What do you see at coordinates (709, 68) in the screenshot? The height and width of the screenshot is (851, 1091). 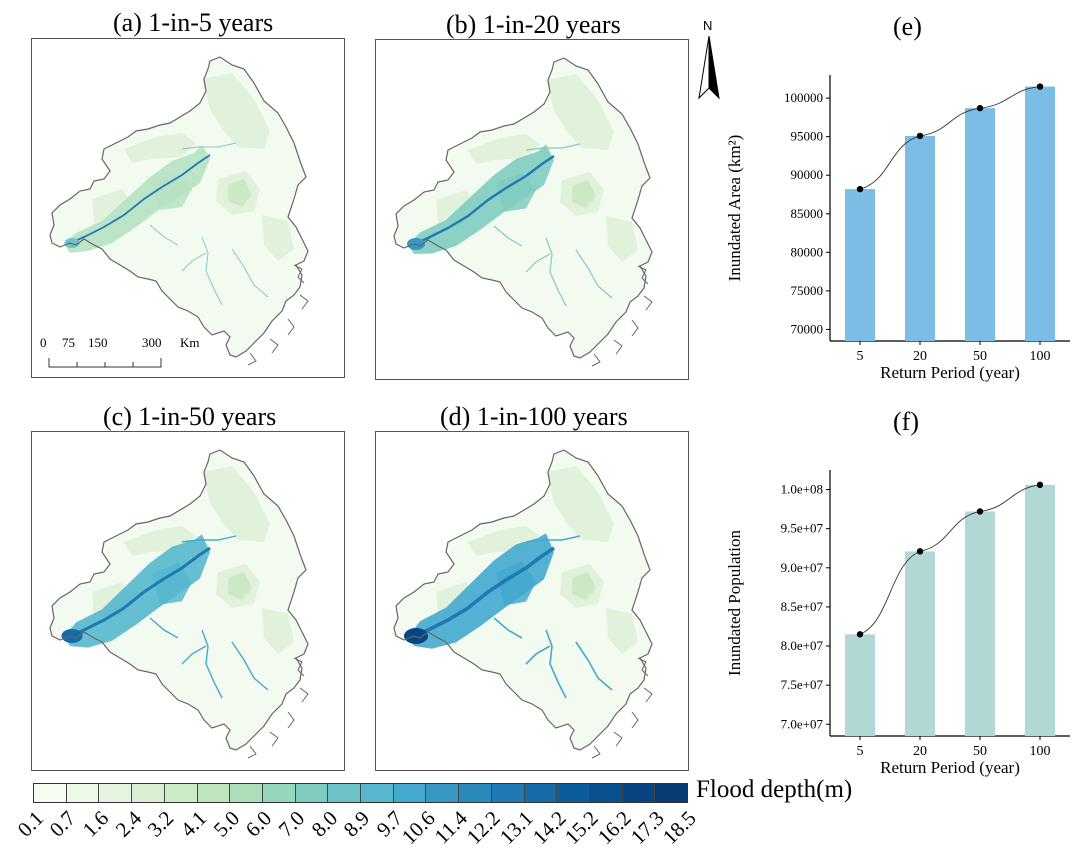 I see `north-arrow-icon` at bounding box center [709, 68].